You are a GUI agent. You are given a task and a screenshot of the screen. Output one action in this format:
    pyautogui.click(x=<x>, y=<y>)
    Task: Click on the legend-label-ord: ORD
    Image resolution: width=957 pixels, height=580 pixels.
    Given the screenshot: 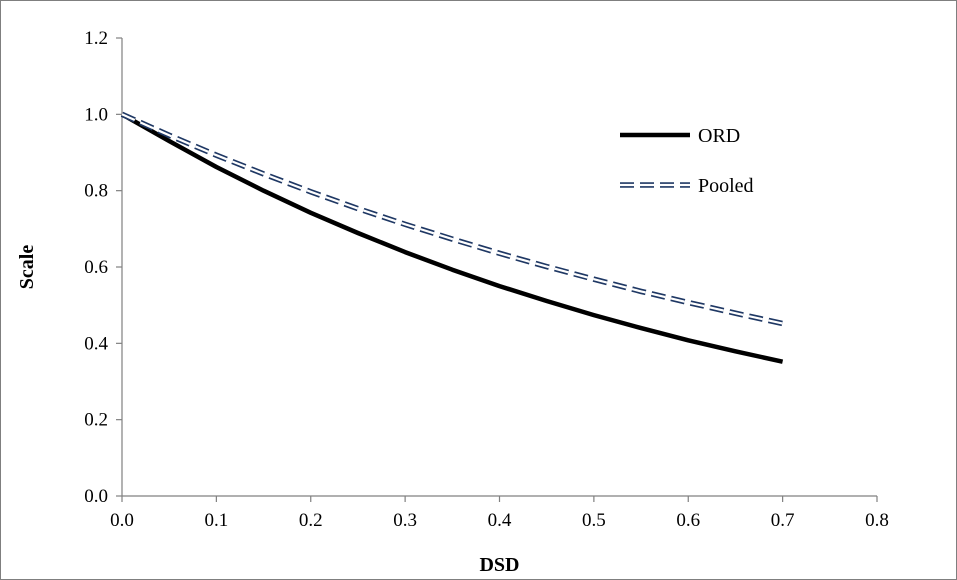 What is the action you would take?
    pyautogui.click(x=719, y=136)
    